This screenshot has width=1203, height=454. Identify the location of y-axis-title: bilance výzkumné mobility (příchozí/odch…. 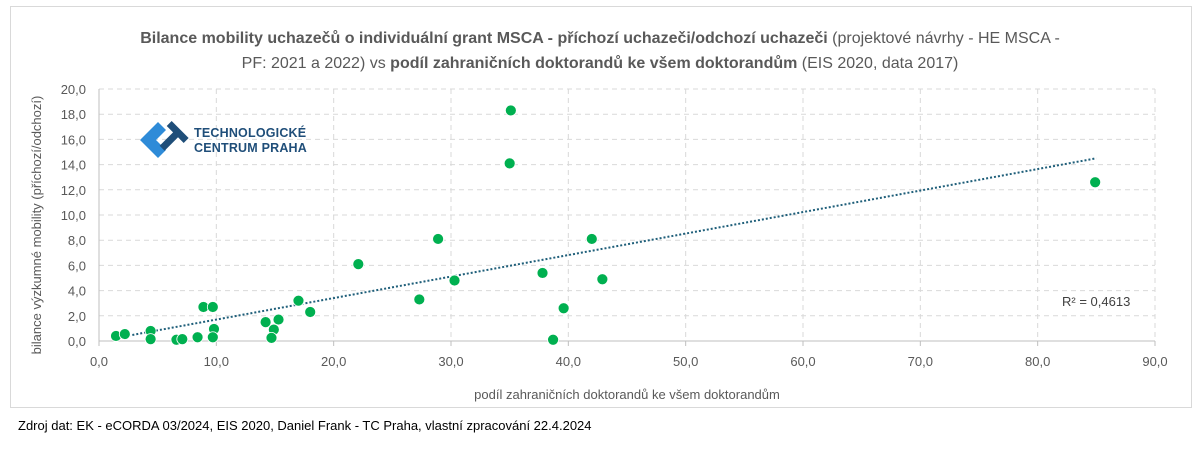
(36, 225).